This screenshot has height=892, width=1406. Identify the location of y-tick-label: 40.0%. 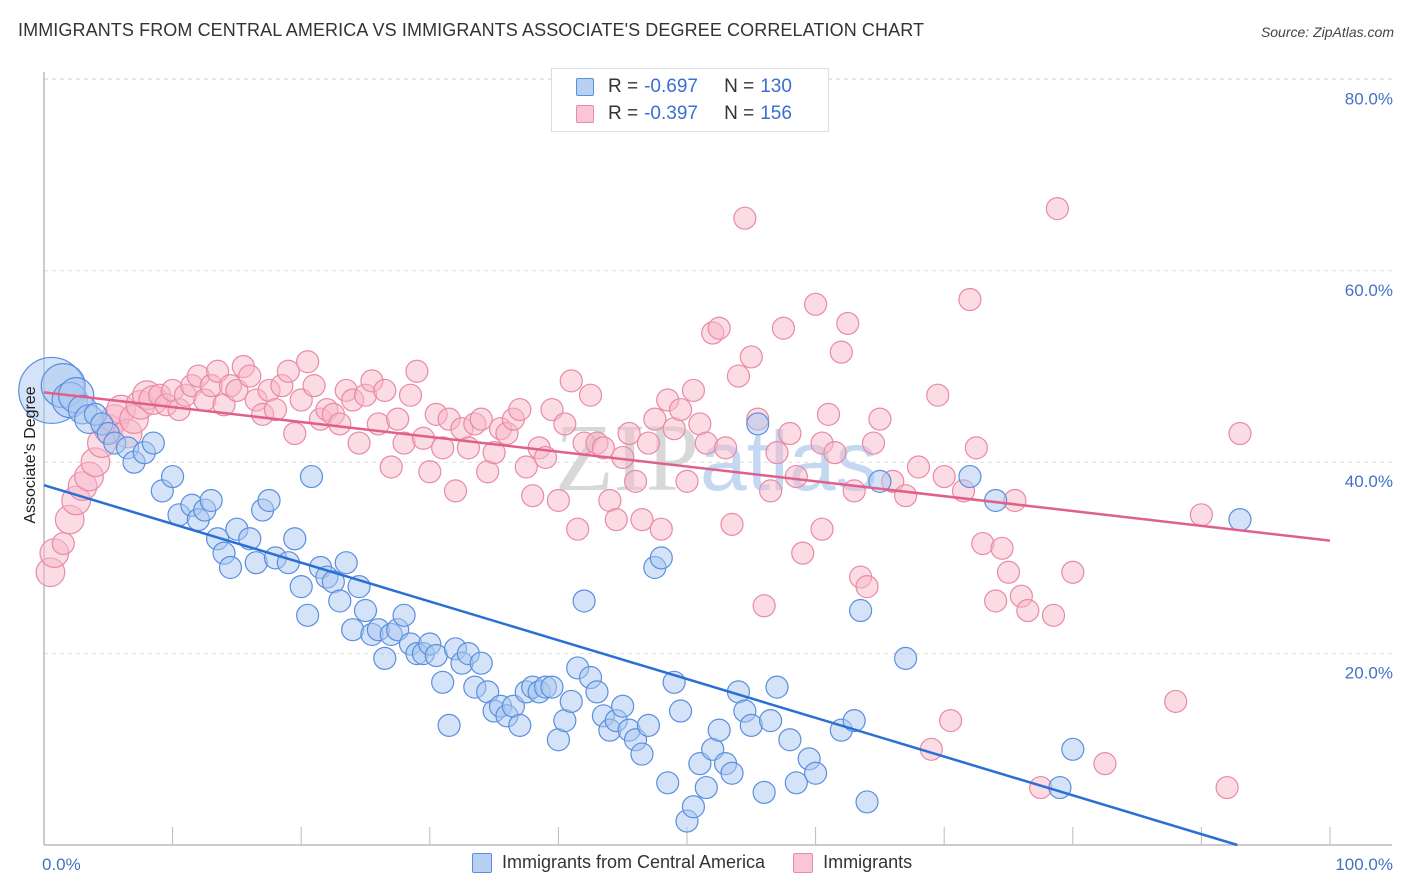
(1369, 481).